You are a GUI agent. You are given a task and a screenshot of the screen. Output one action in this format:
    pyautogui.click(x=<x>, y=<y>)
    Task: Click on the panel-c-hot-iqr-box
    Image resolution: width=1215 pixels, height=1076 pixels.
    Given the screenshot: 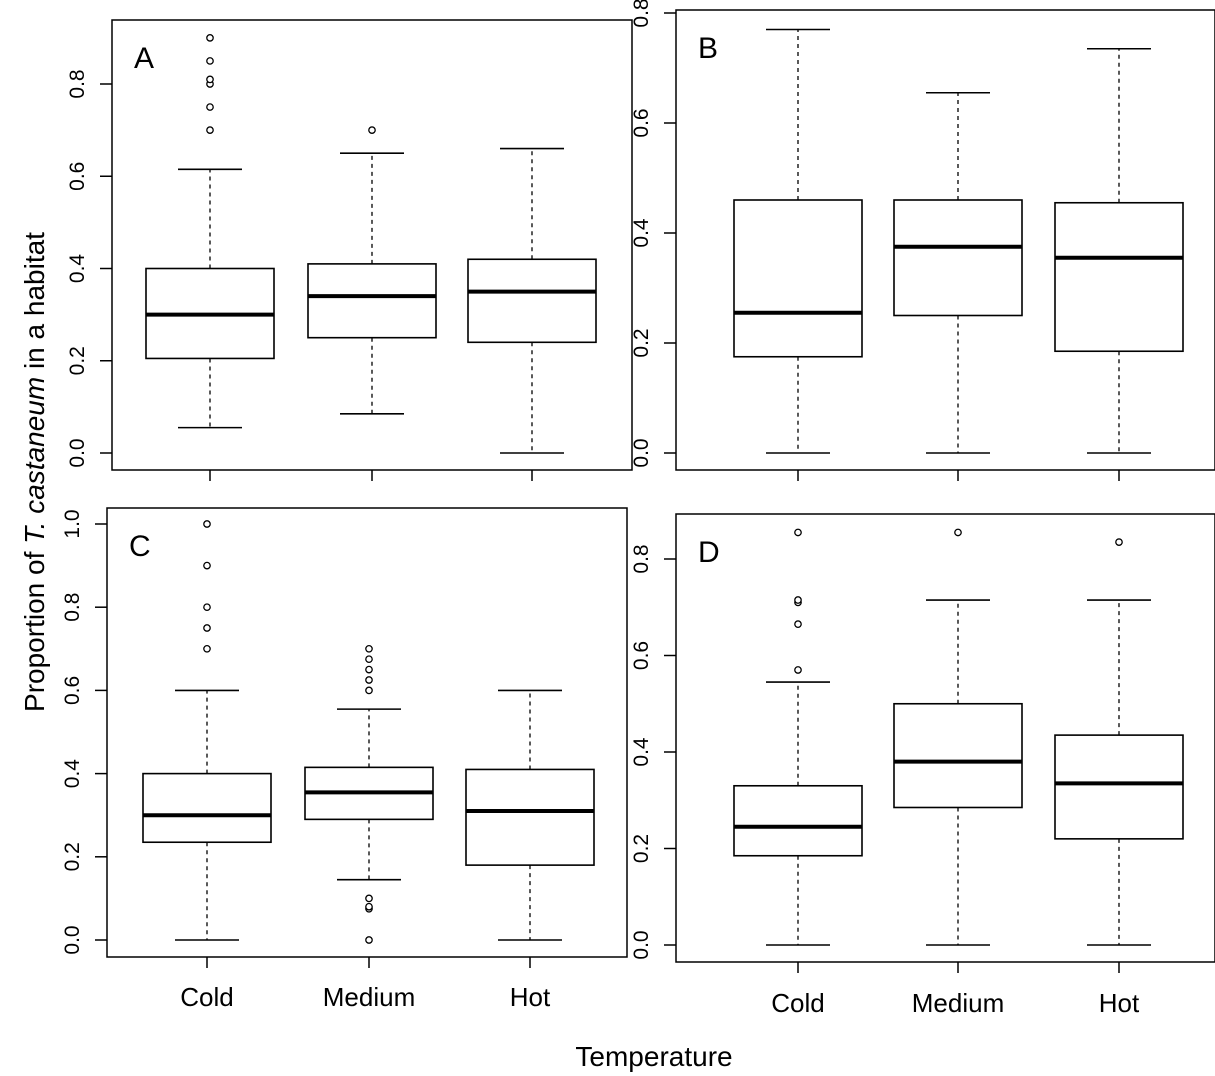 What is the action you would take?
    pyautogui.click(x=530, y=817)
    